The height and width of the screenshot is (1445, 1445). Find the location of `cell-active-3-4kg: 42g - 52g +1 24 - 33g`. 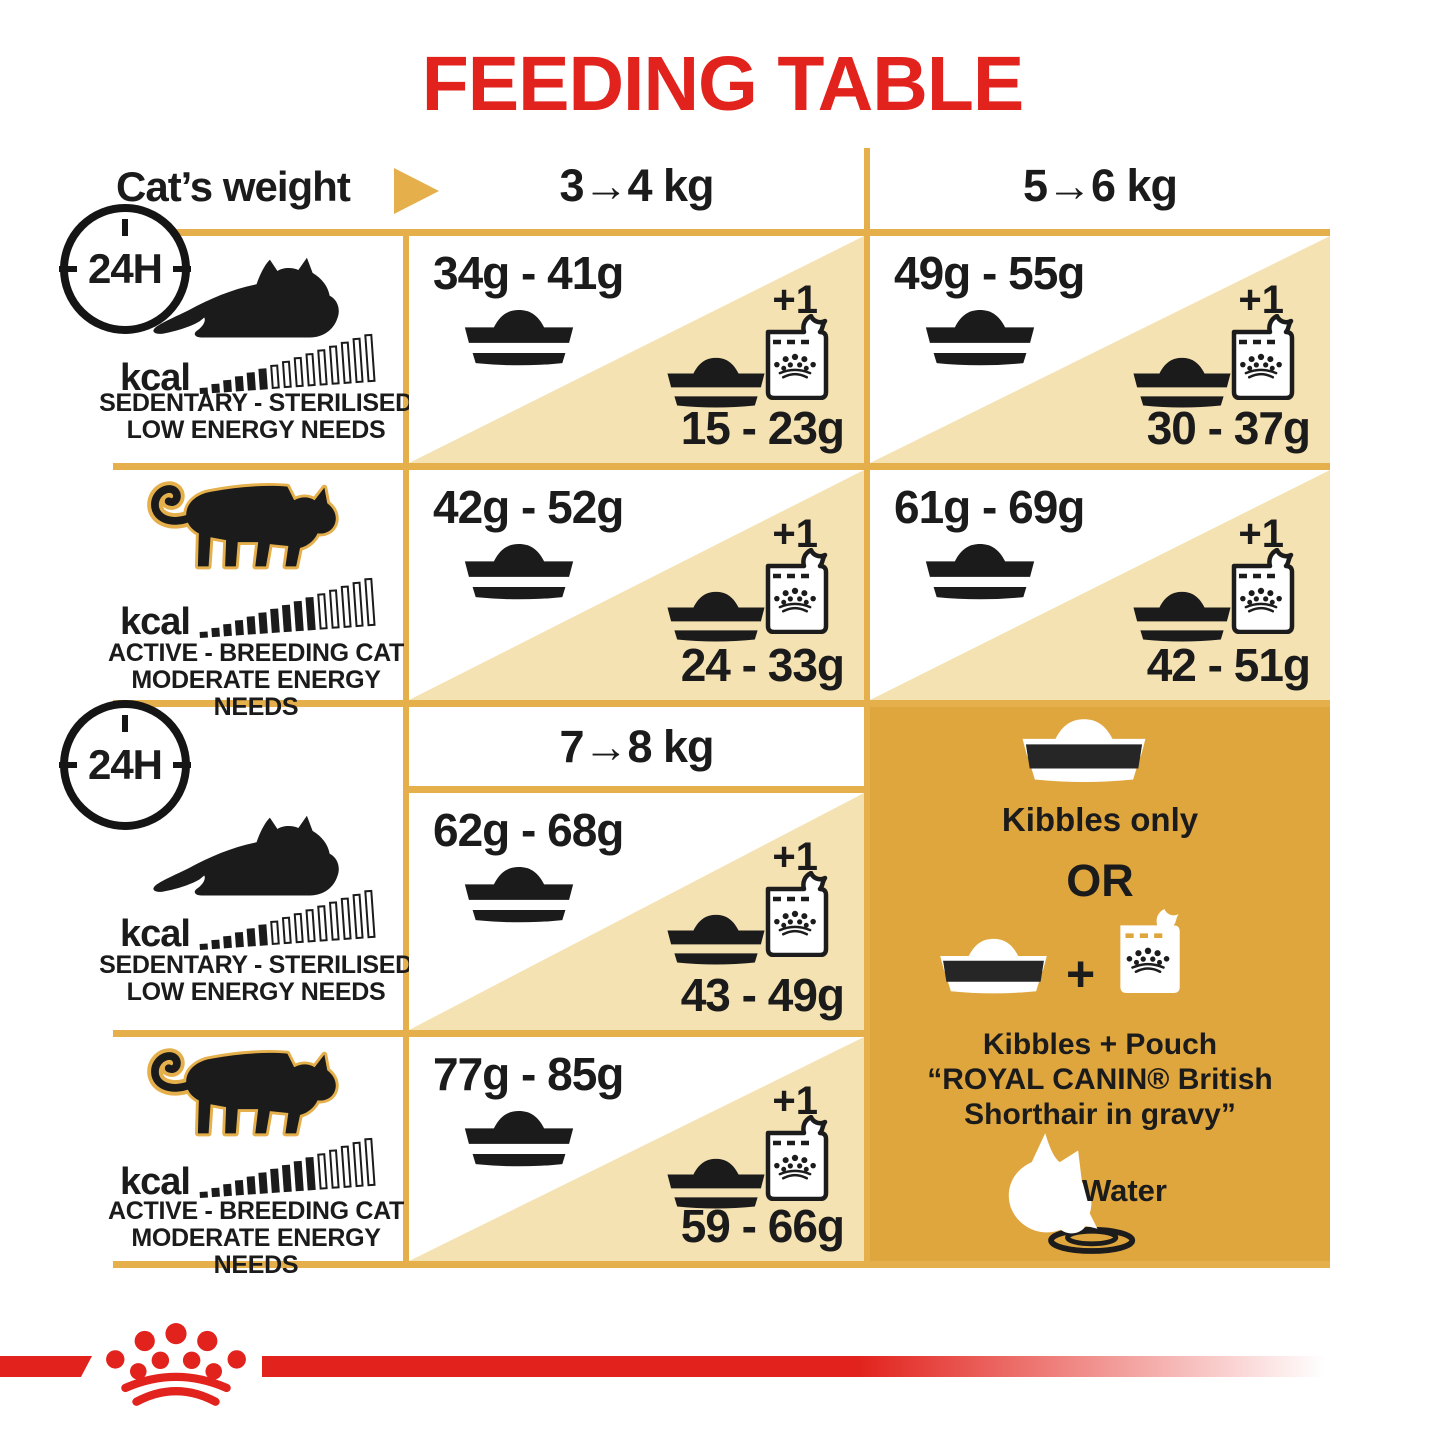

cell-active-3-4kg: 42g - 52g +1 24 - 33g is located at coordinates (636, 585).